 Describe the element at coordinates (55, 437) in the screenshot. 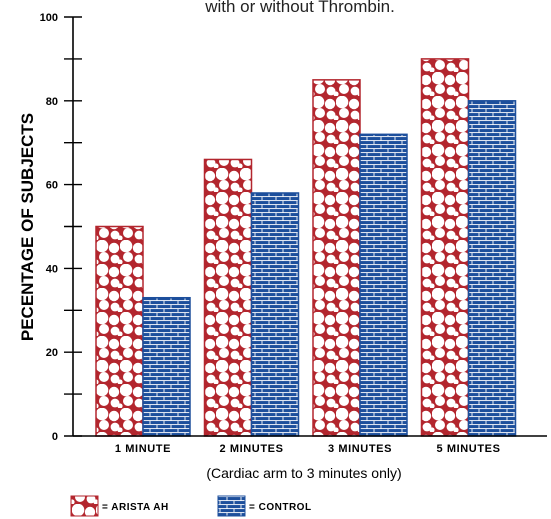

I see `y-tick-label: 0` at that location.